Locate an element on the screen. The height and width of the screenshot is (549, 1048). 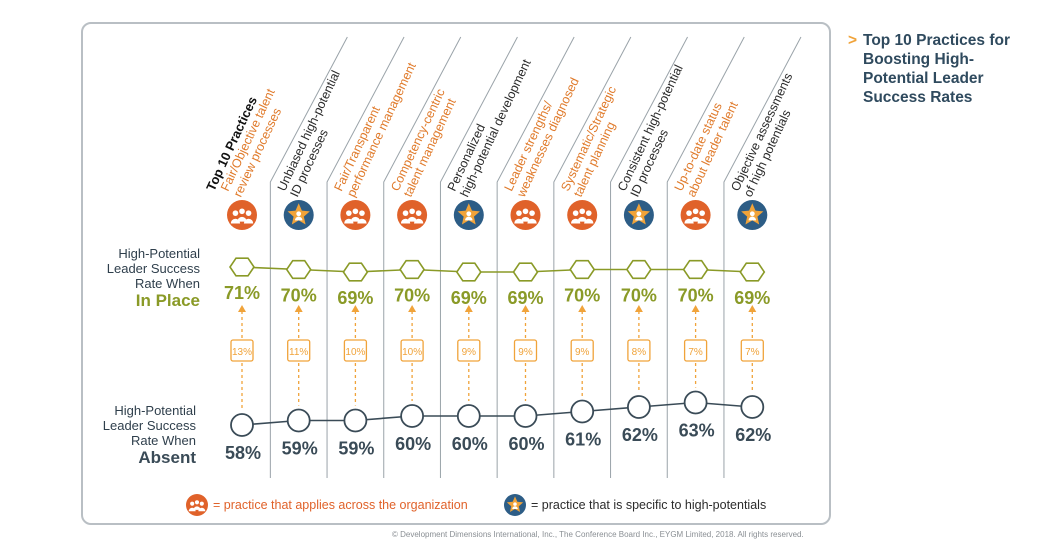
in-place-value-label: 71% is located at coordinates (242, 293).